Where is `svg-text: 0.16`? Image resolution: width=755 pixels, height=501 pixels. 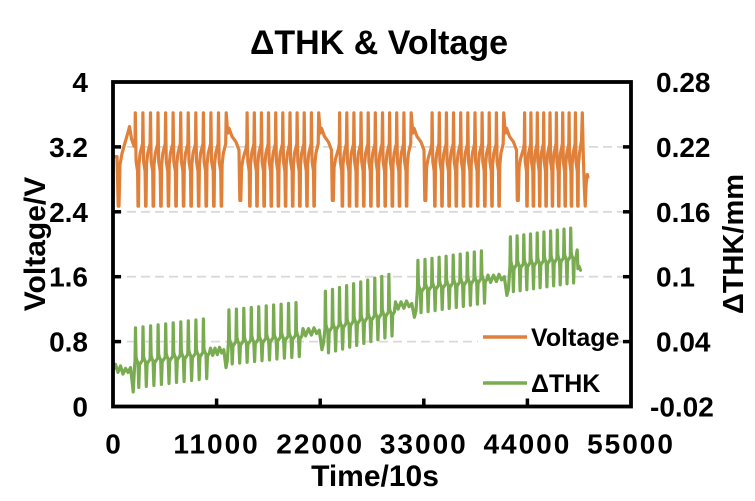 svg-text: 0.16 is located at coordinates (683, 212).